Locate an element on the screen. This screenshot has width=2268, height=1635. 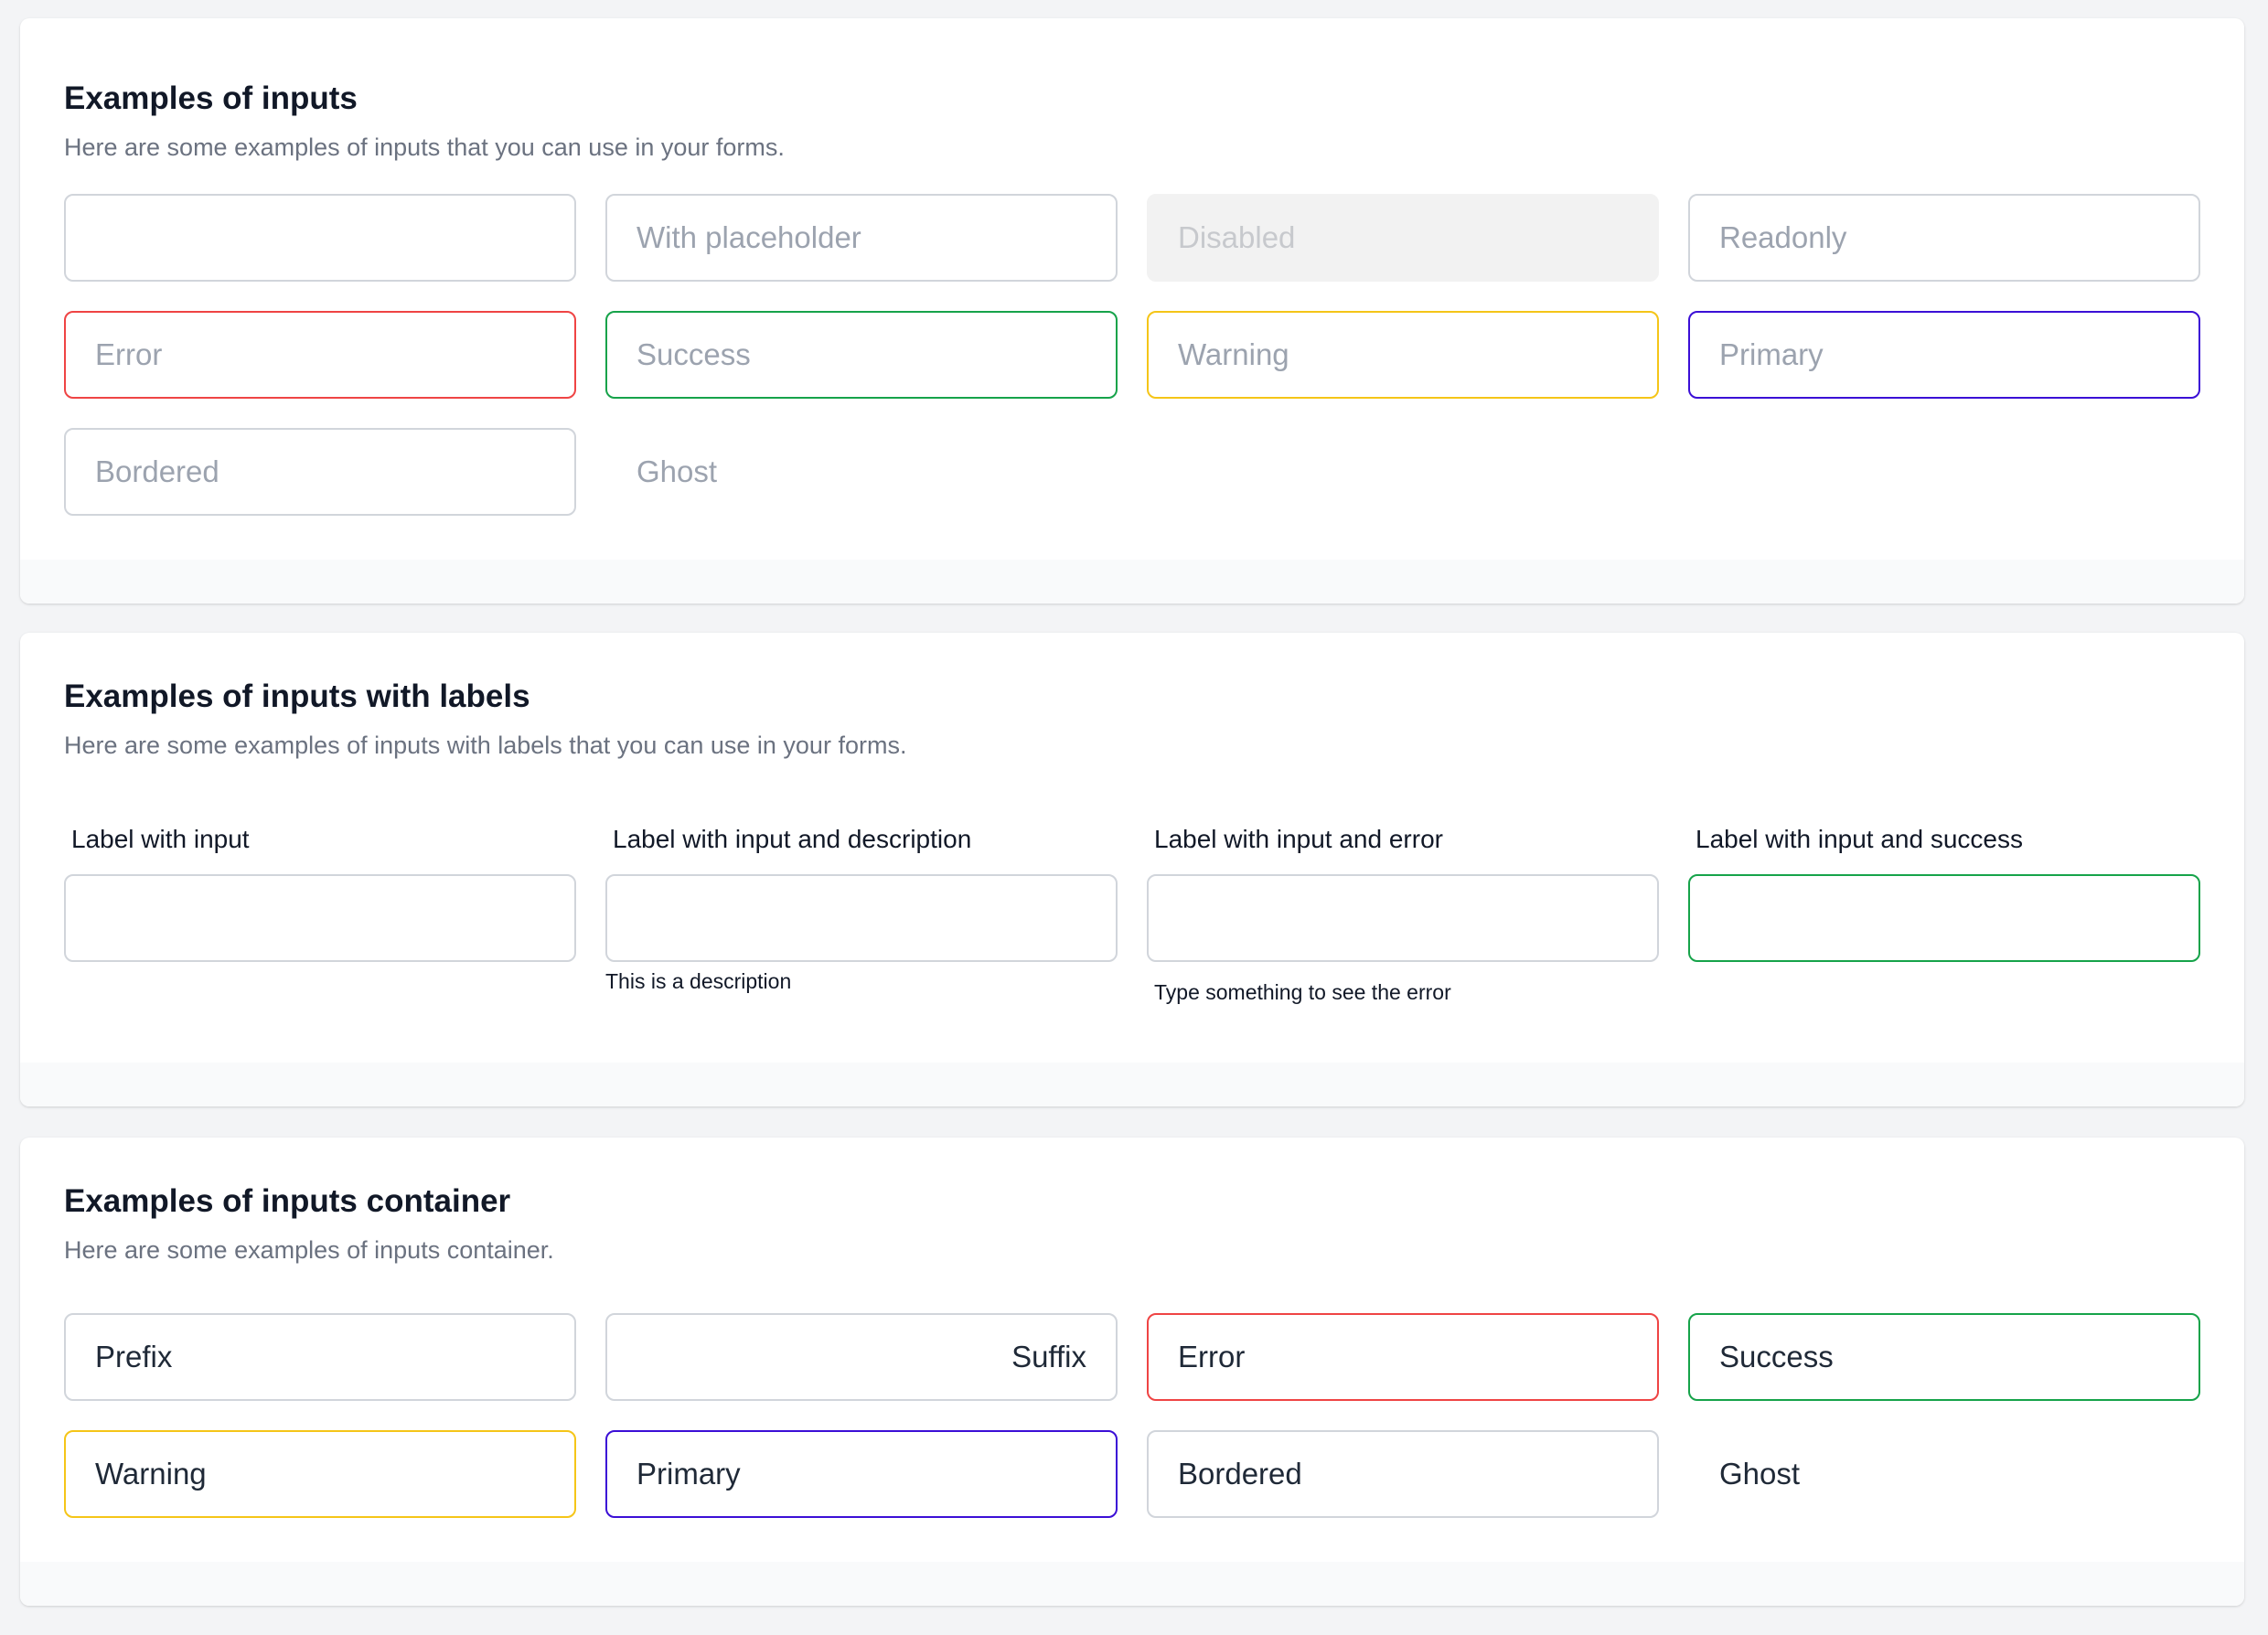
ghost-input: Ghost is located at coordinates (861, 472).